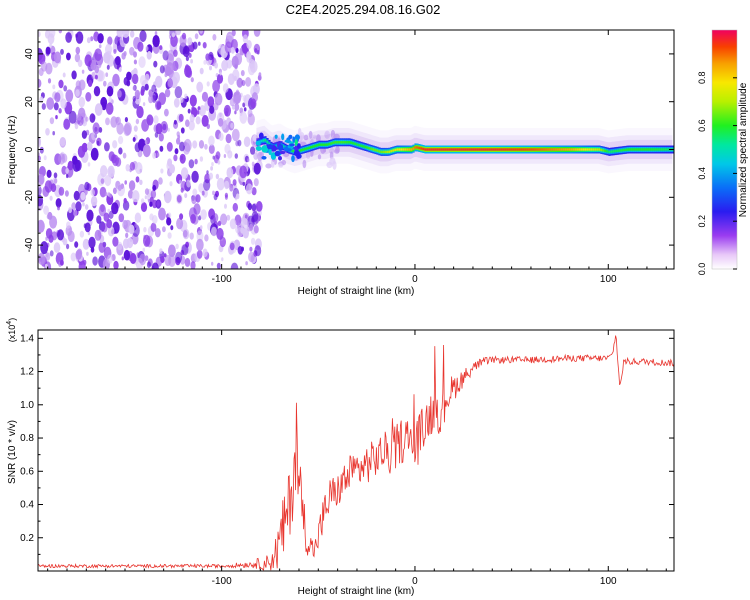  Describe the element at coordinates (702, 269) in the screenshot. I see `colorbar-tick-label: 0.0` at that location.